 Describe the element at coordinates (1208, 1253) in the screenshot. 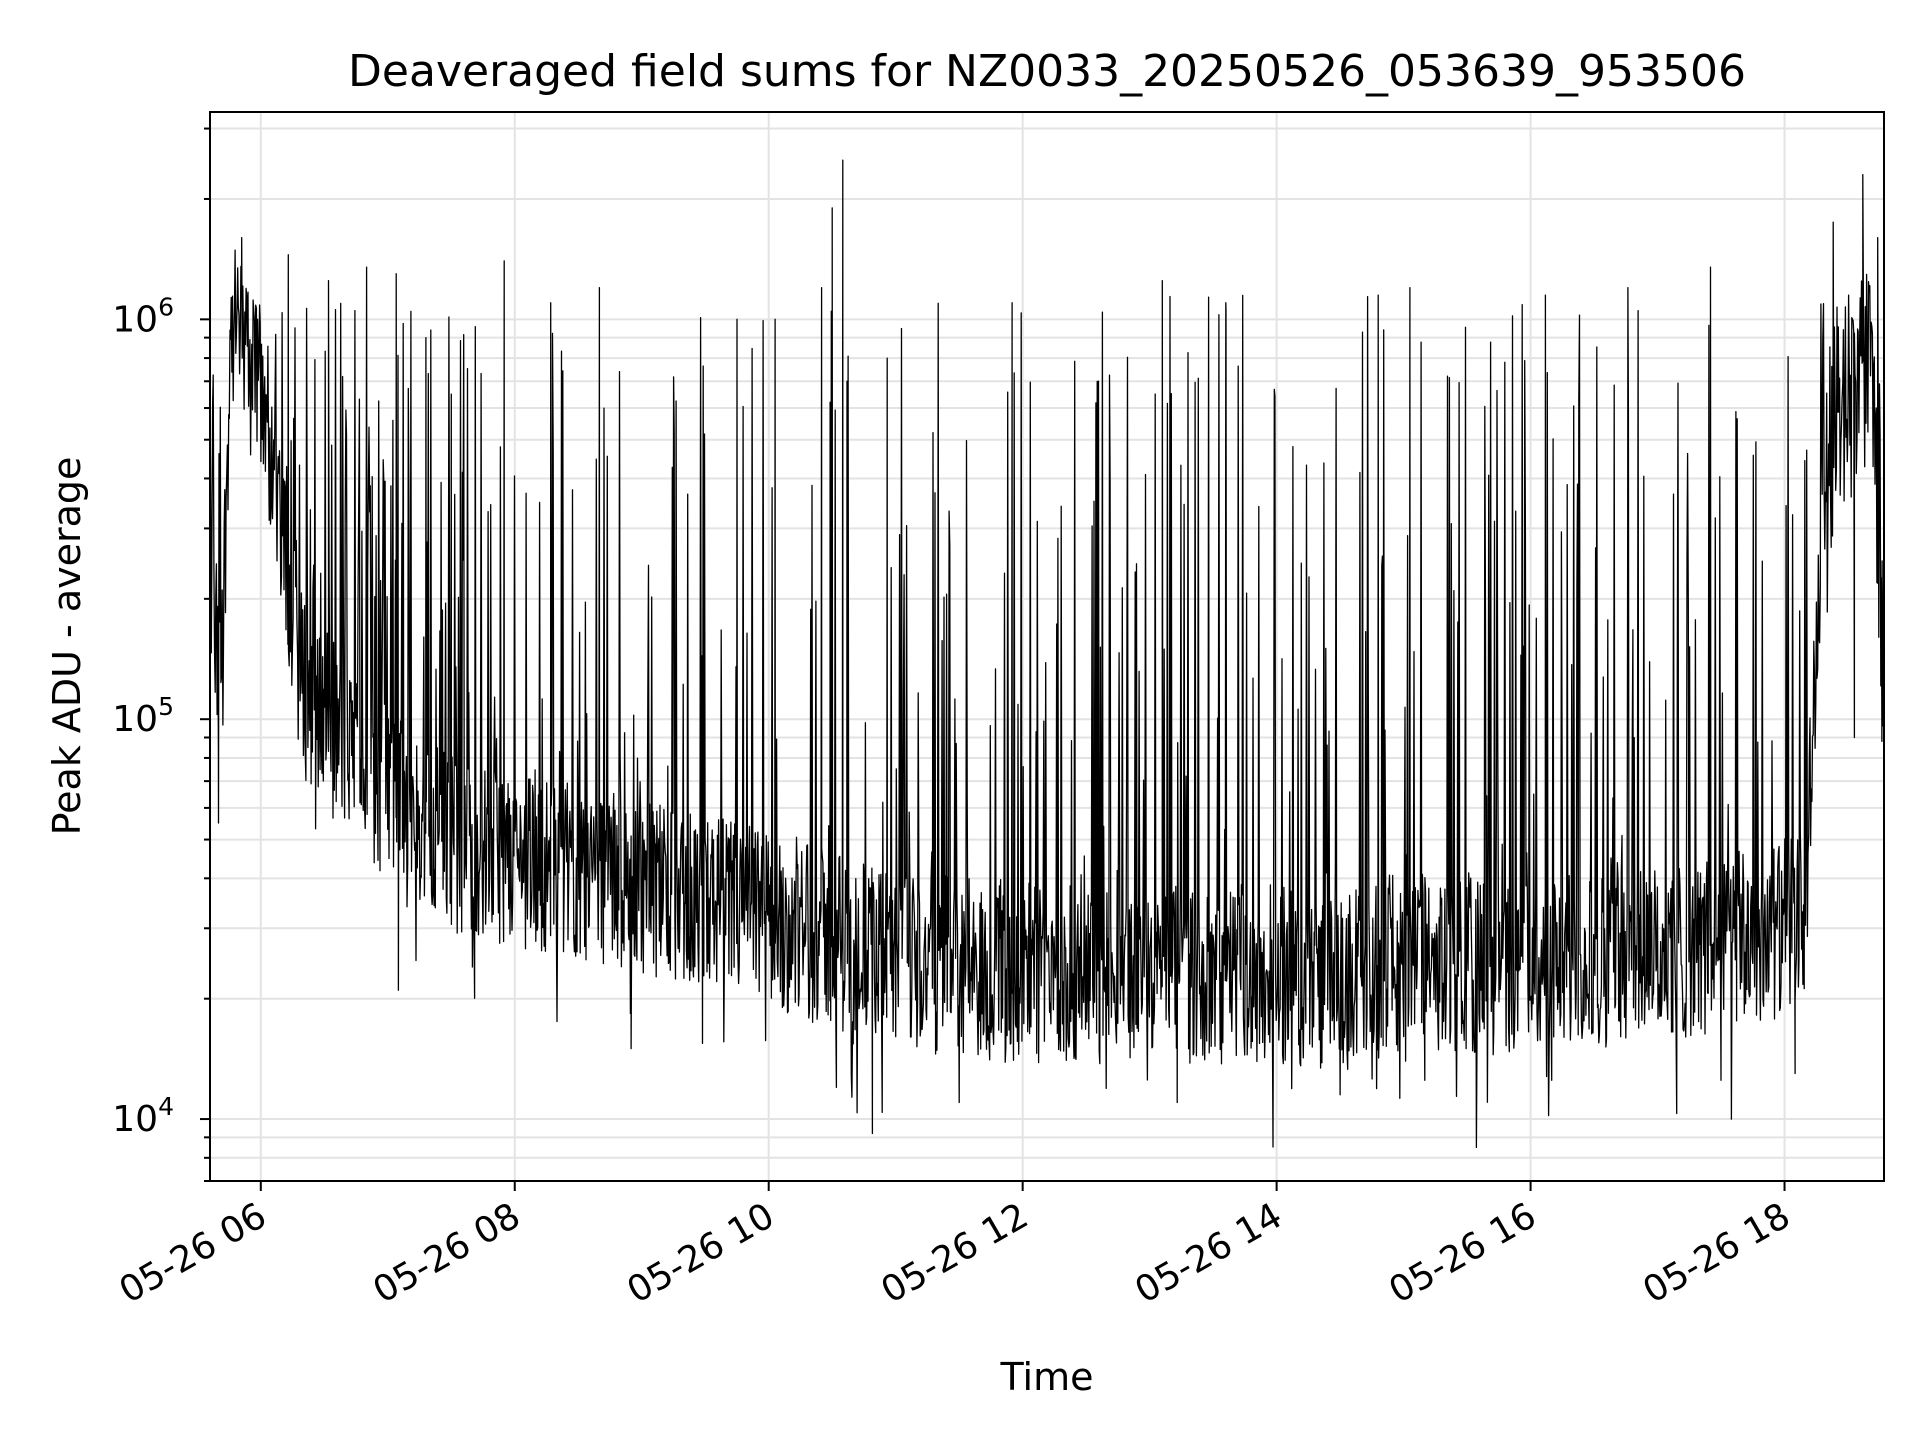

I see `x-tick-label: 05-26 14` at that location.